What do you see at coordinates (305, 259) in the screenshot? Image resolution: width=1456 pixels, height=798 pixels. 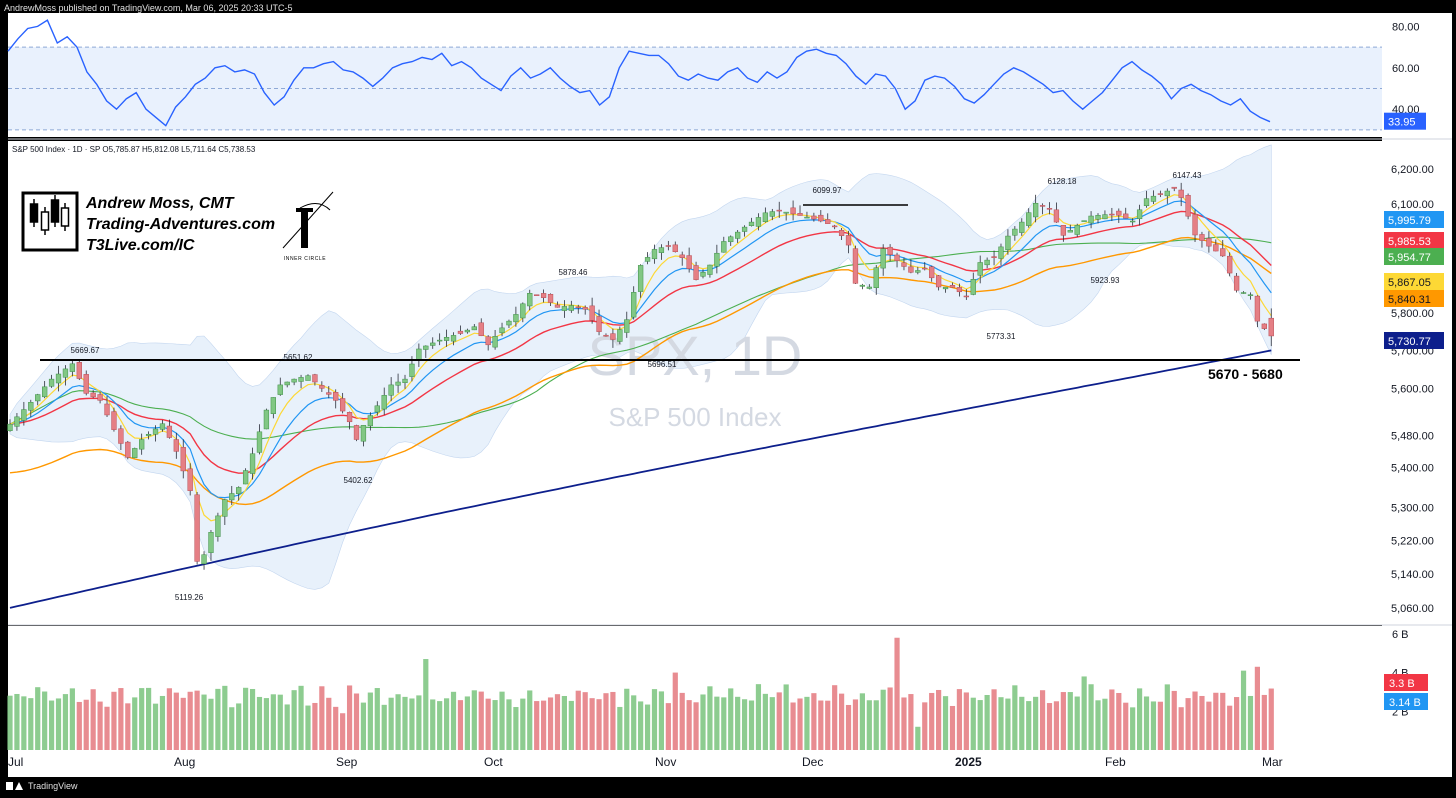 I see `inner-circle-caption: INNER CIRCLE` at bounding box center [305, 259].